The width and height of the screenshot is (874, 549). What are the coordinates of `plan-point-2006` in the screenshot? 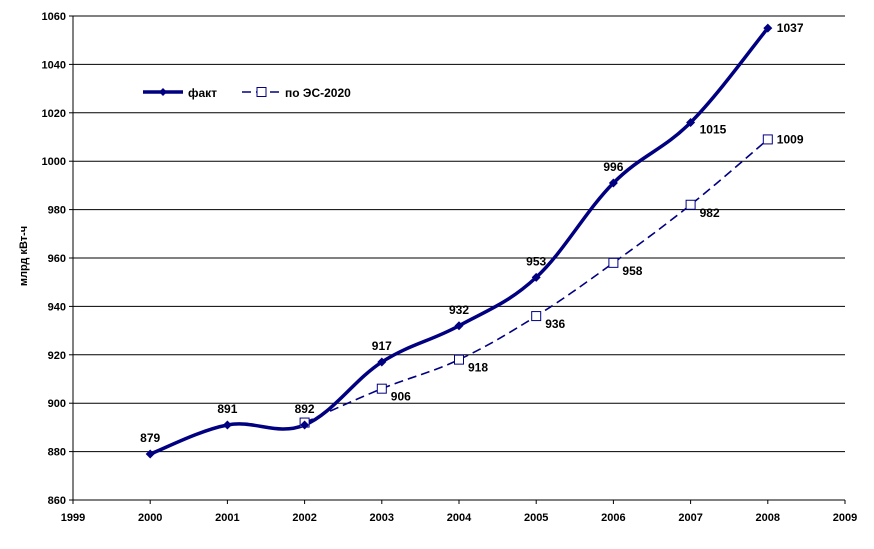 It's located at (613, 262).